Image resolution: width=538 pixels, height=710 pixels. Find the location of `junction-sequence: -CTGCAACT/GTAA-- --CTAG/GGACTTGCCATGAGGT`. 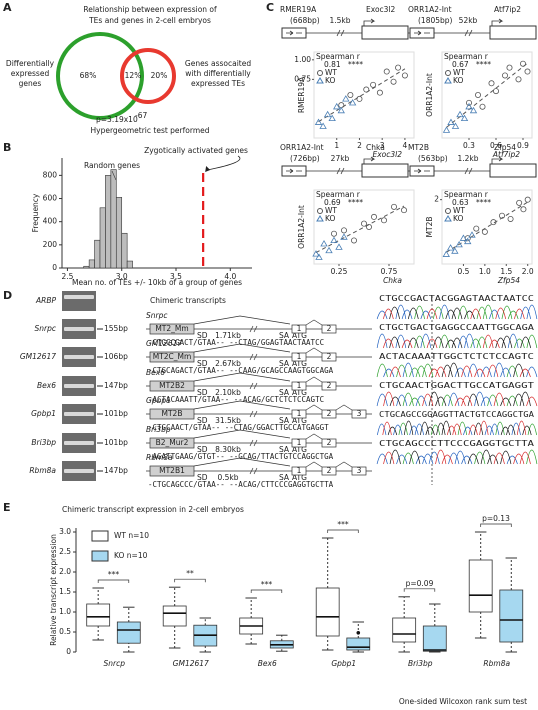

junction-sequence: -CTGCAACT/GTAA-- --CTAG/GGACTTGCCATGAGGT is located at coordinates (238, 427).